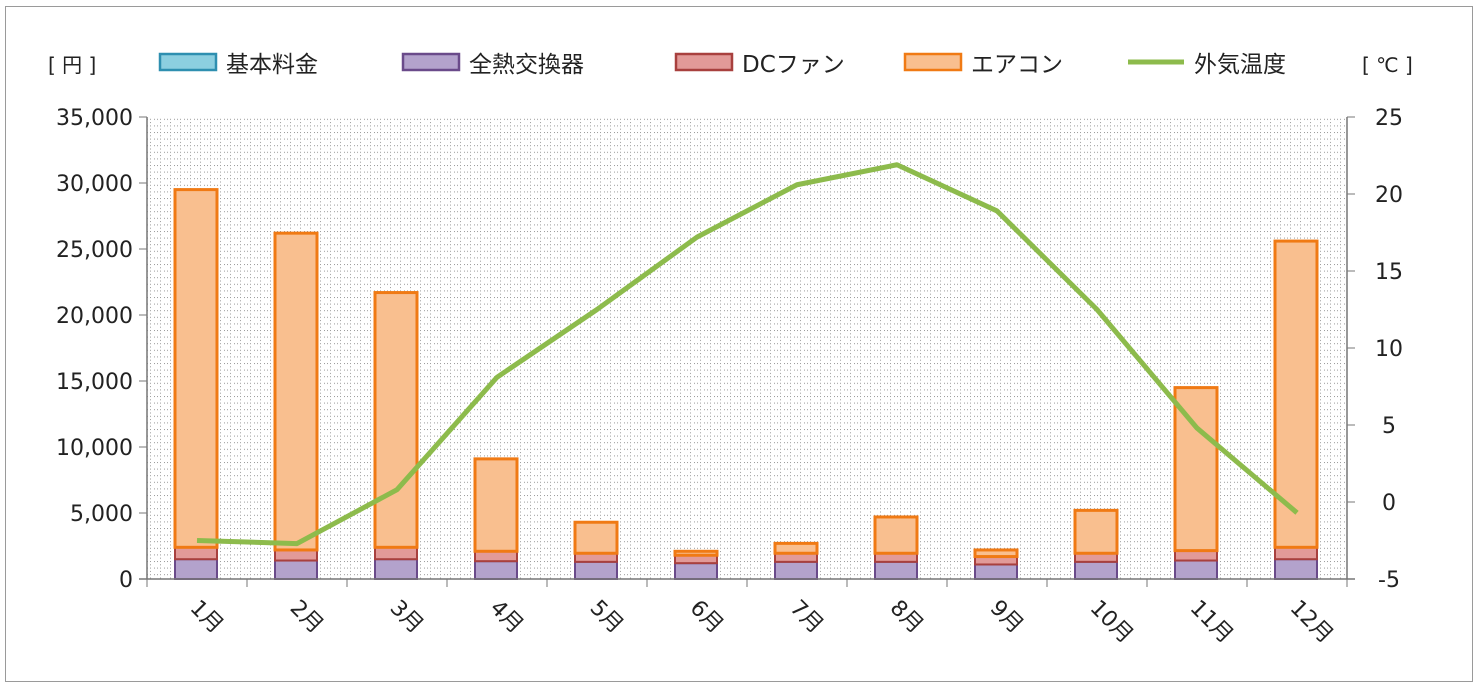 Image resolution: width=1480 pixels, height=689 pixels. What do you see at coordinates (94, 382) in the screenshot?
I see `left-tick-label: 15,000` at bounding box center [94, 382].